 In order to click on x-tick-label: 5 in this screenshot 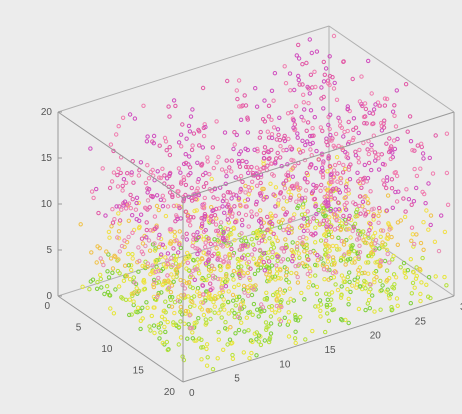, I will do `click(79, 328)`.